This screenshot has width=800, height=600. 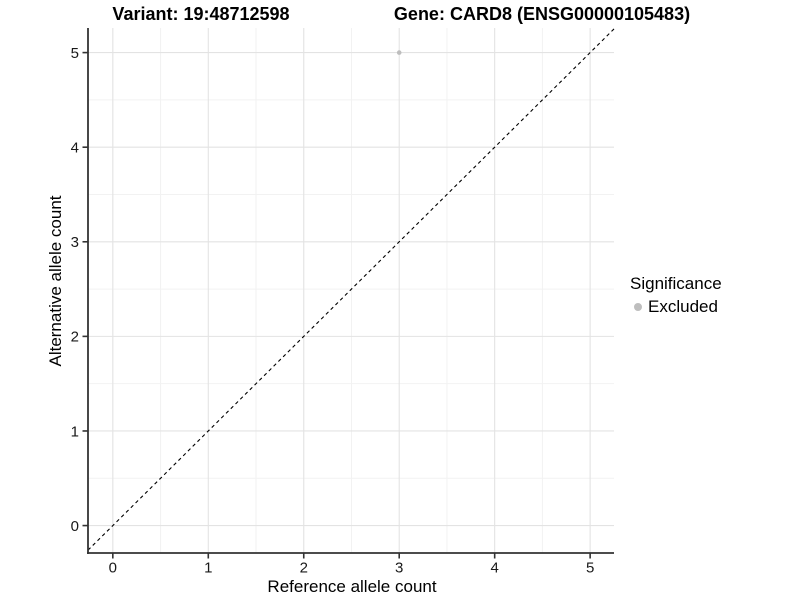 I want to click on x-tick-label: 1, so click(x=208, y=568).